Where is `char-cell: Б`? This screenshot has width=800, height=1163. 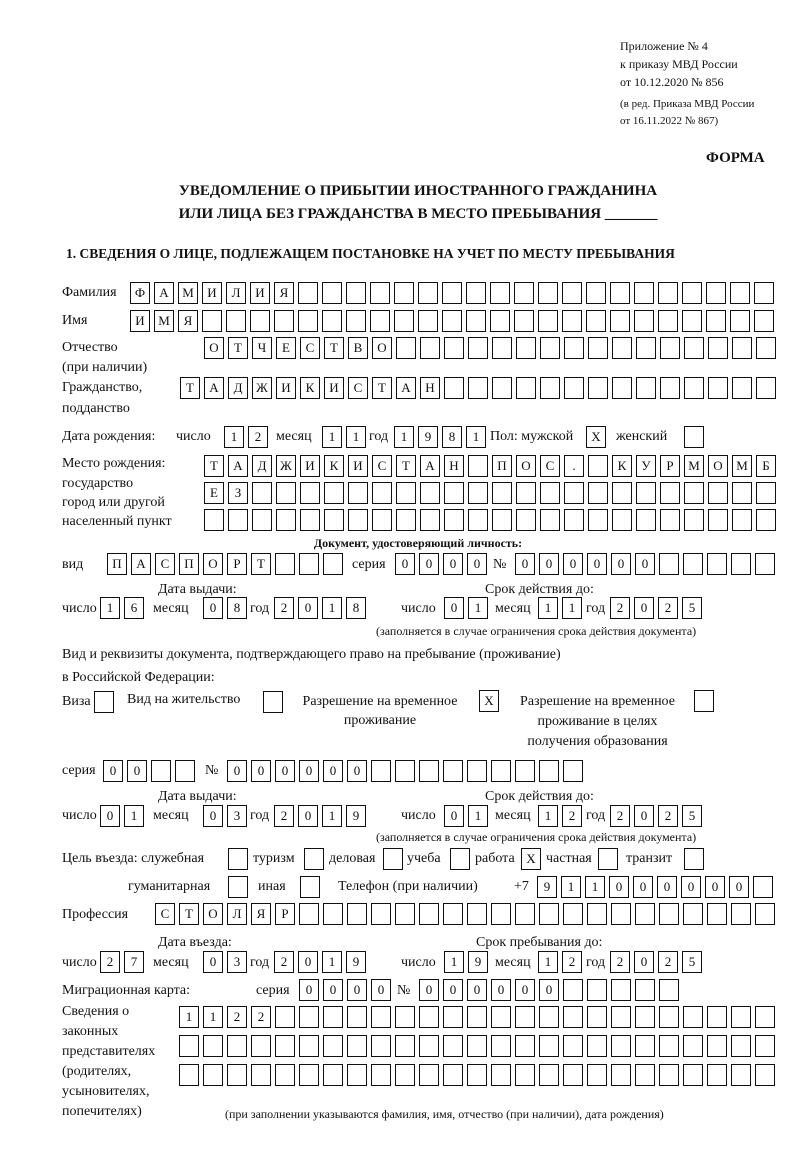 char-cell: Б is located at coordinates (766, 466).